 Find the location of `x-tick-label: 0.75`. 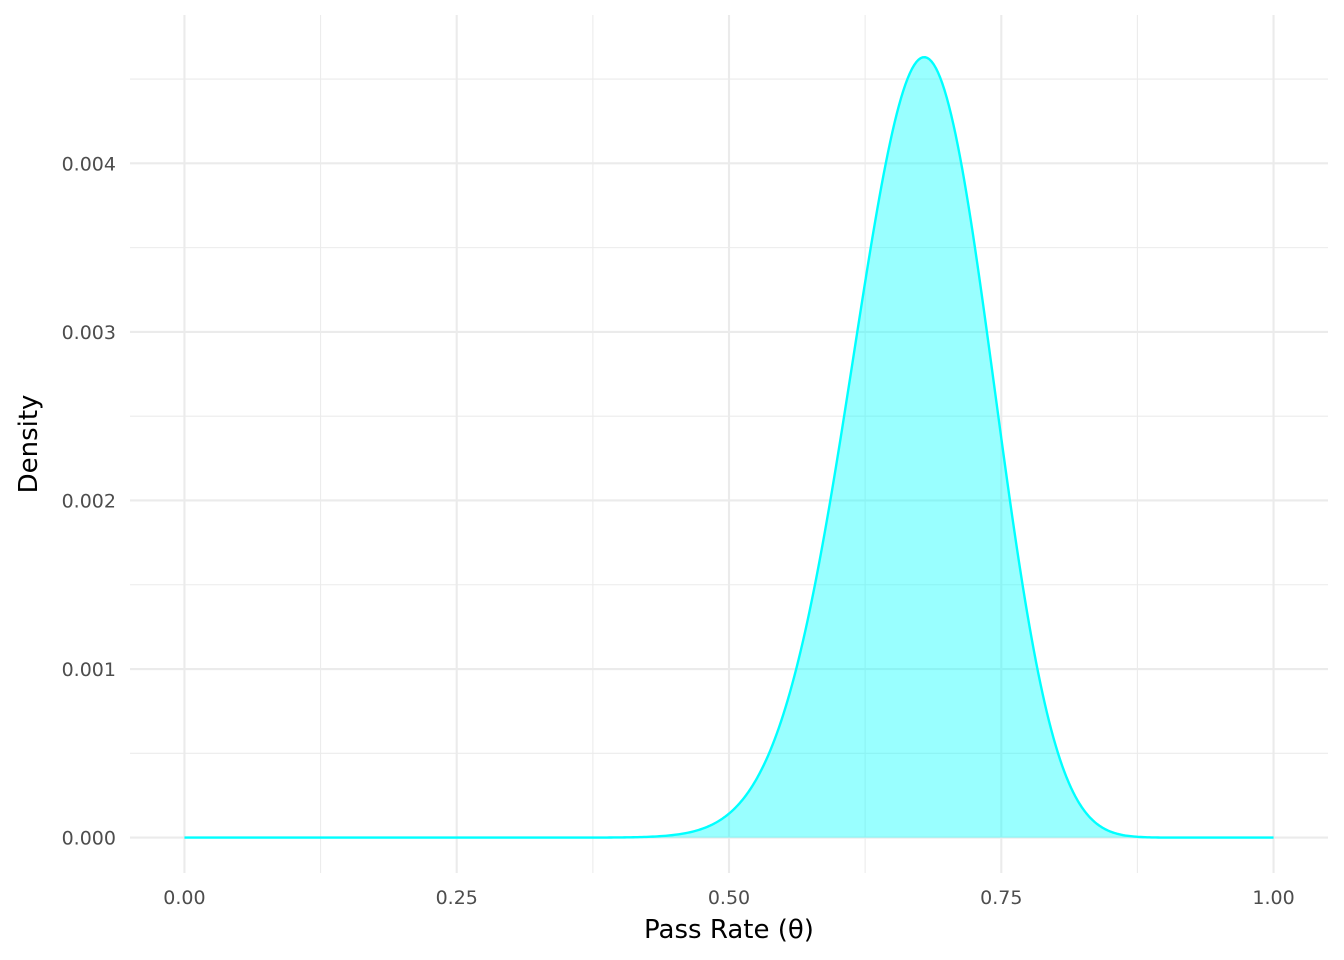

x-tick-label: 0.75 is located at coordinates (1001, 898).